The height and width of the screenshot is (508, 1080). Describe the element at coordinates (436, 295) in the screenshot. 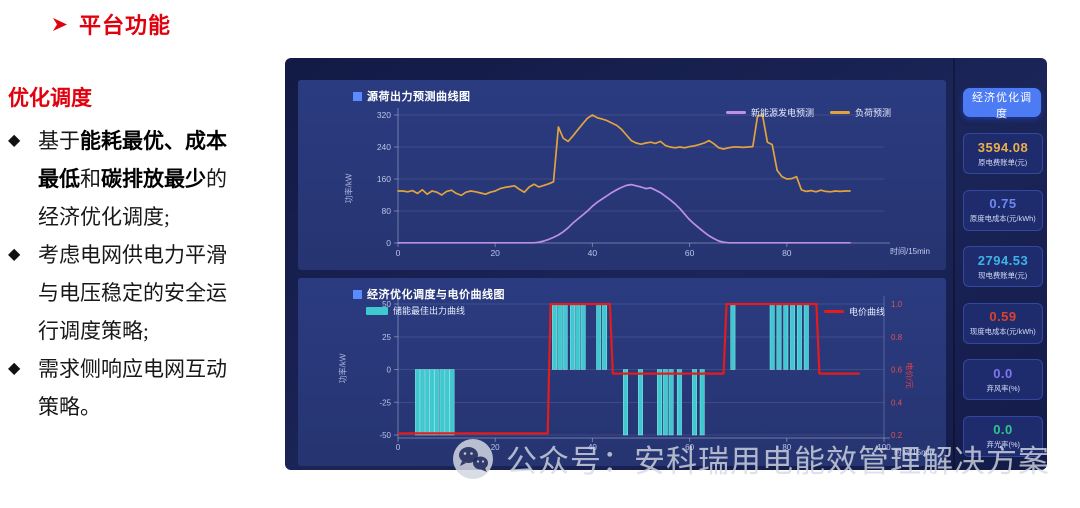

I see `chart-title: 经济优化调度与电价曲线图` at that location.